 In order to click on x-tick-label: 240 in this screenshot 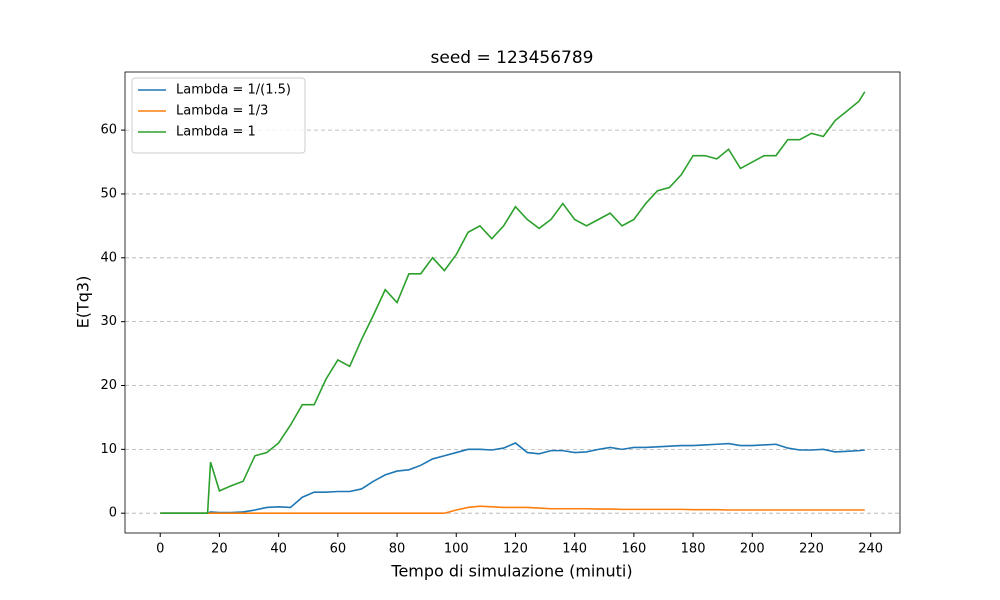, I will do `click(870, 549)`.